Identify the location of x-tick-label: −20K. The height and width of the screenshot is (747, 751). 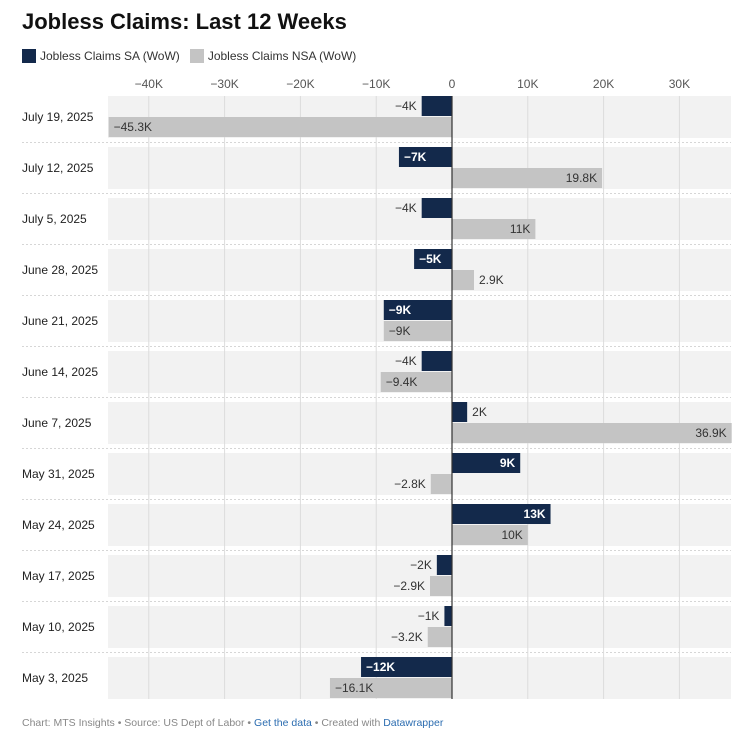
(300, 84).